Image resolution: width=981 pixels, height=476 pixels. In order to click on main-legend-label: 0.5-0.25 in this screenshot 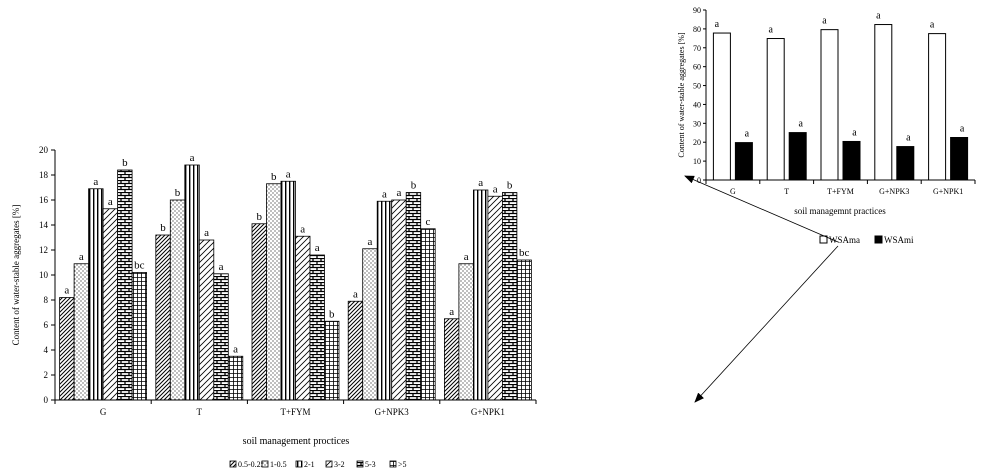, I will do `click(251, 464)`.